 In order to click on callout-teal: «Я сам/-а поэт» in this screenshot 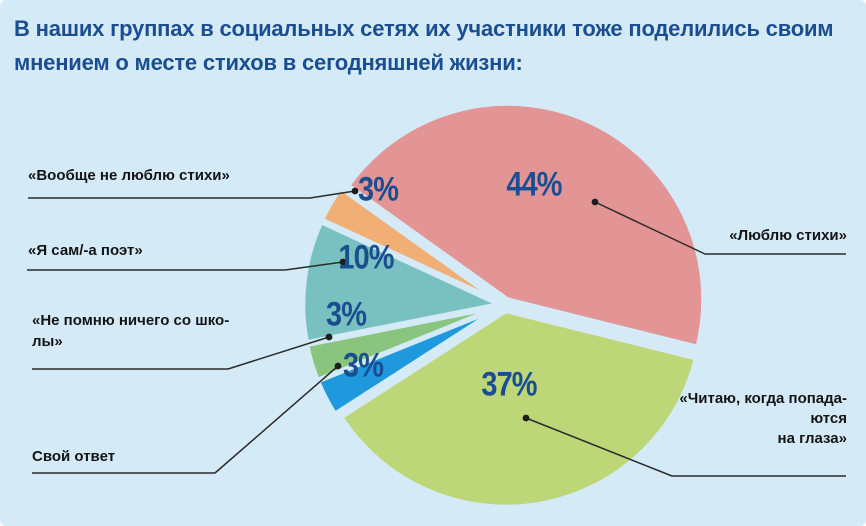, I will do `click(85, 250)`.